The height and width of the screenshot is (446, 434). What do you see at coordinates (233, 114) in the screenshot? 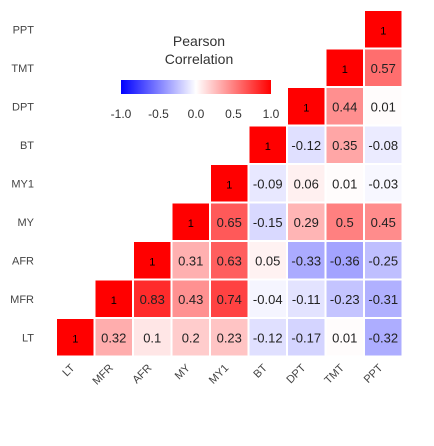
I see `legend-tick-3: 0.5` at bounding box center [233, 114].